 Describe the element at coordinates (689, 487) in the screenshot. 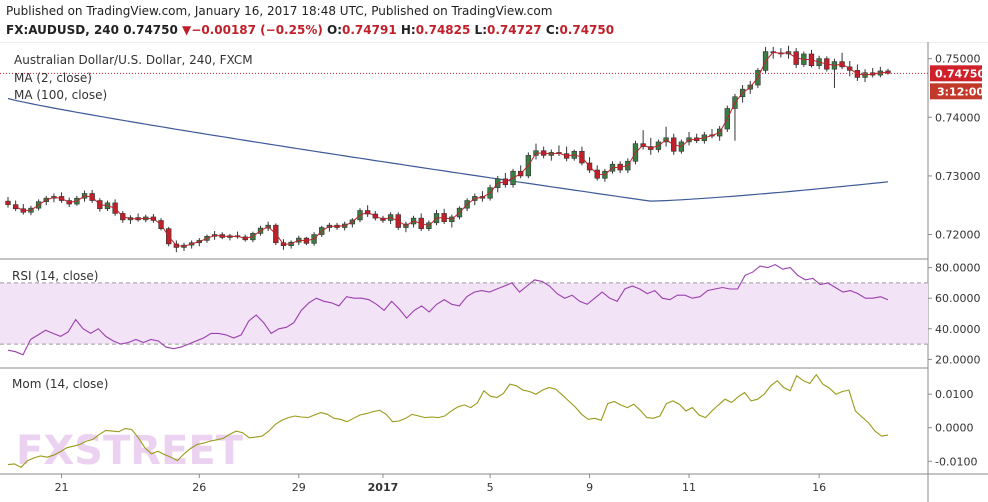

I see `time-tick-label: 11` at that location.